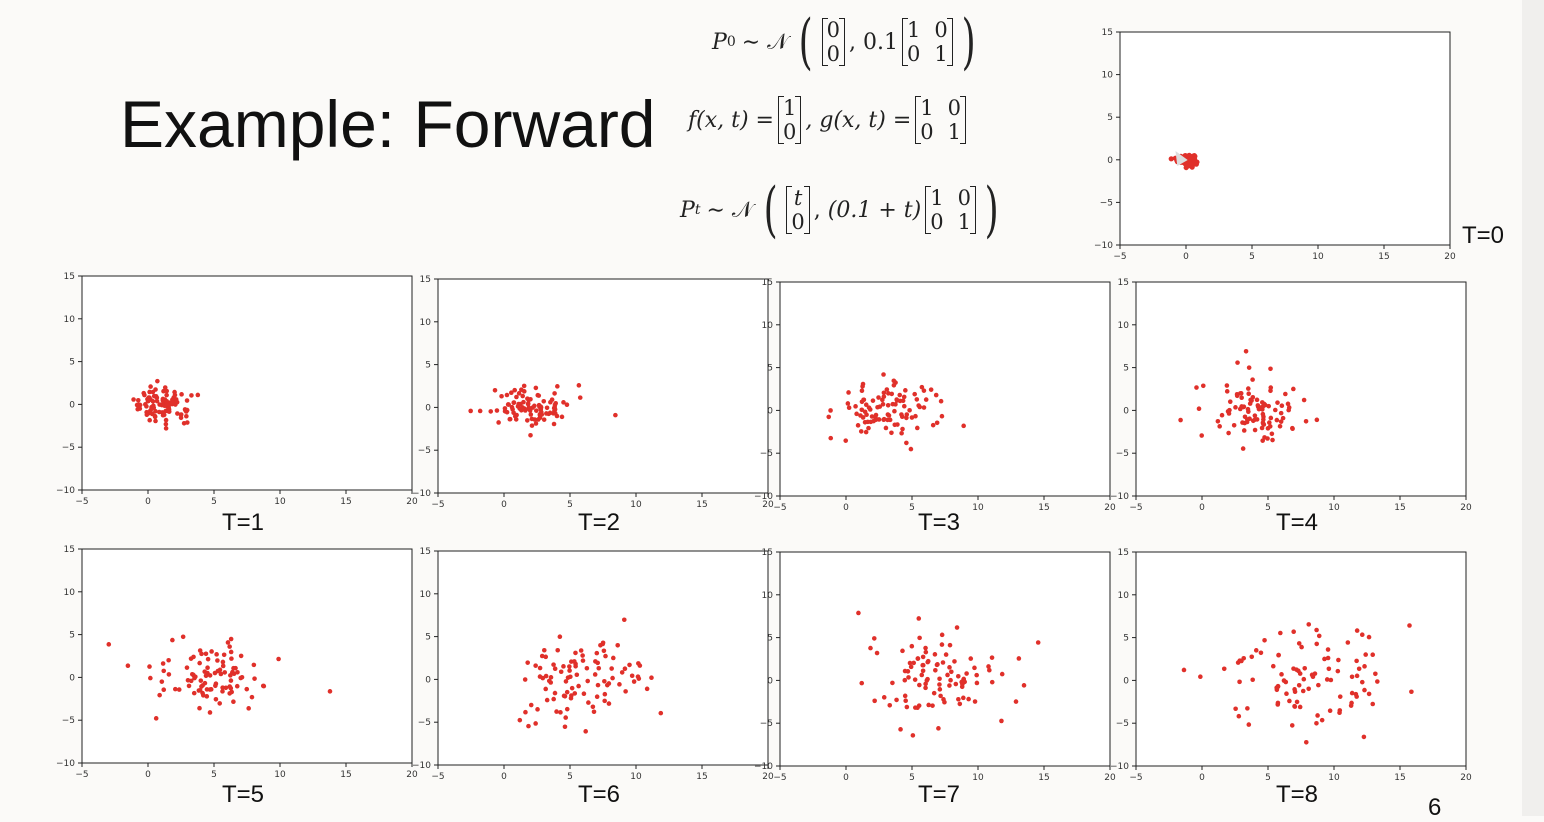 This screenshot has height=822, width=1544. What do you see at coordinates (939, 522) in the screenshot?
I see `chart-label: T=3` at bounding box center [939, 522].